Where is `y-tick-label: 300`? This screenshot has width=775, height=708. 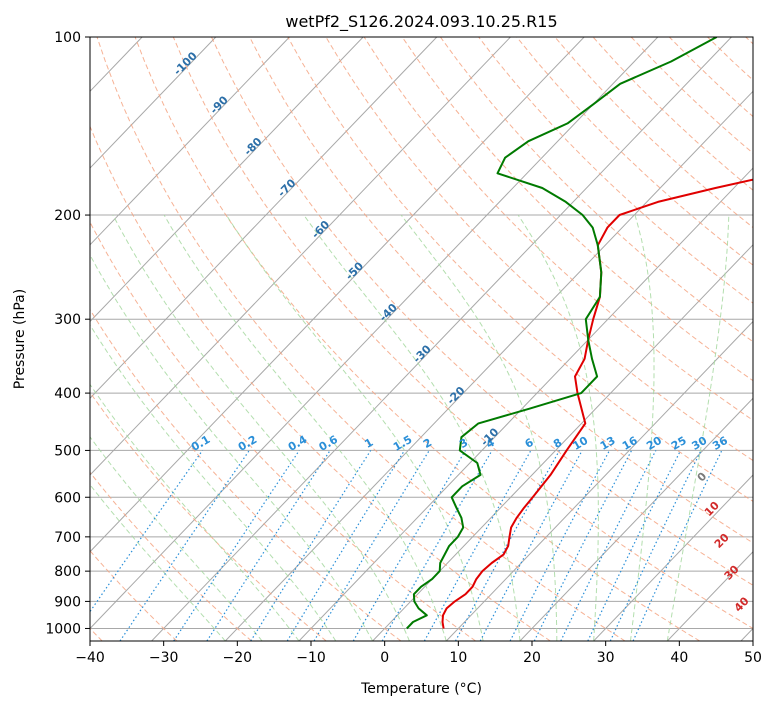 y-tick-label: 300 is located at coordinates (67, 320).